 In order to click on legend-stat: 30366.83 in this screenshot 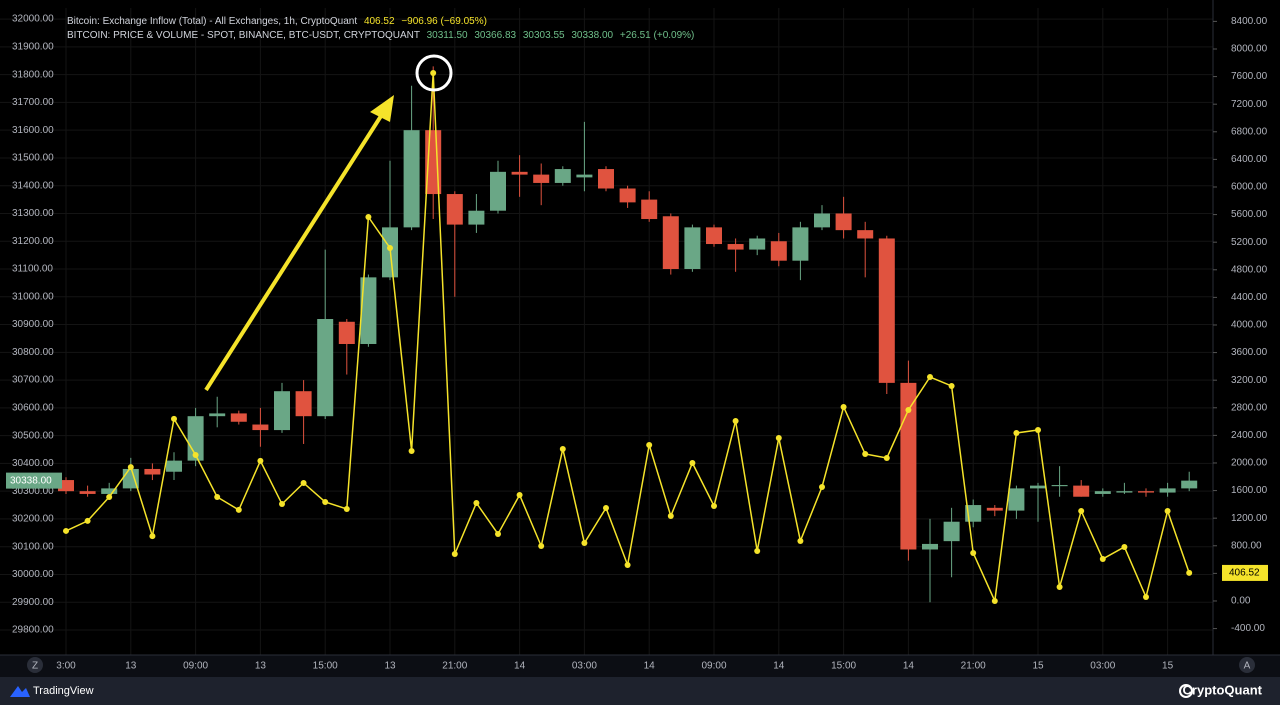, I will do `click(495, 35)`.